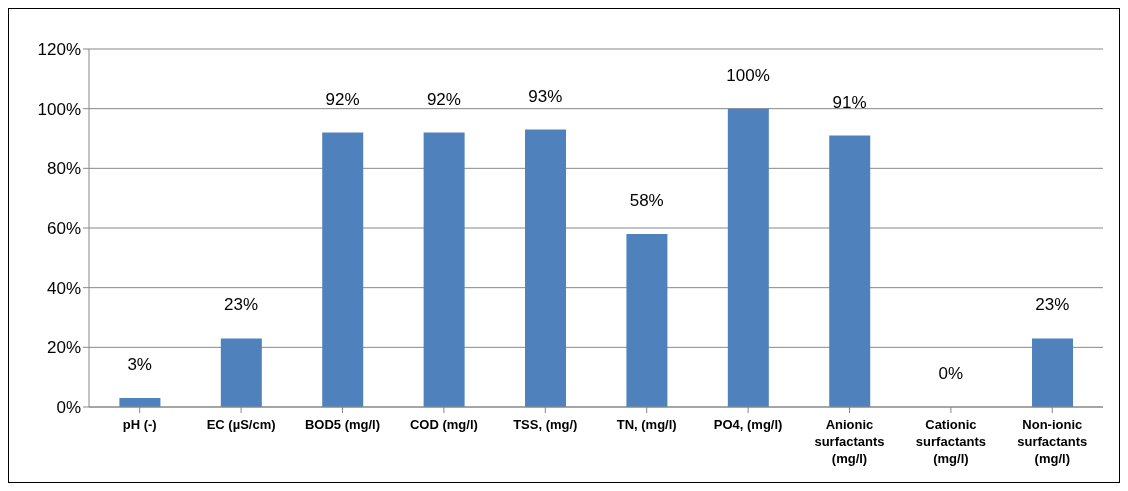  I want to click on data-label: 0%, so click(951, 373).